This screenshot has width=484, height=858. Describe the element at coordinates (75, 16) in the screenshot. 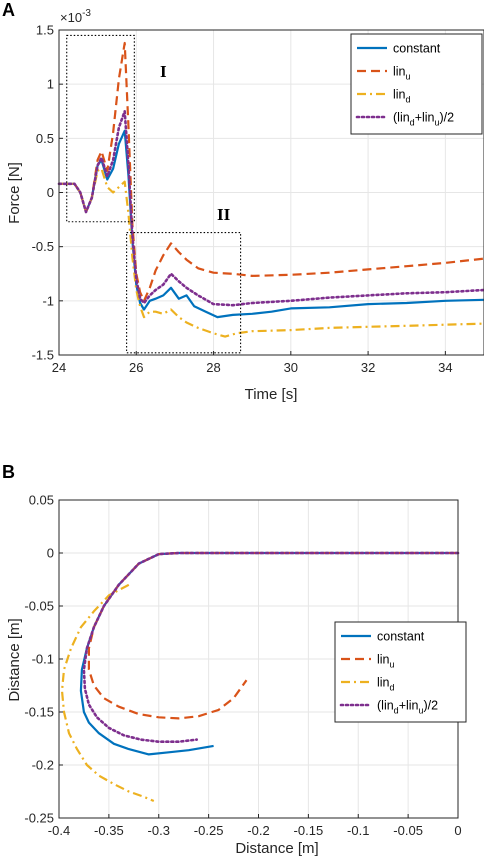

I see `panel-a-exponent: ×10⁻³` at that location.